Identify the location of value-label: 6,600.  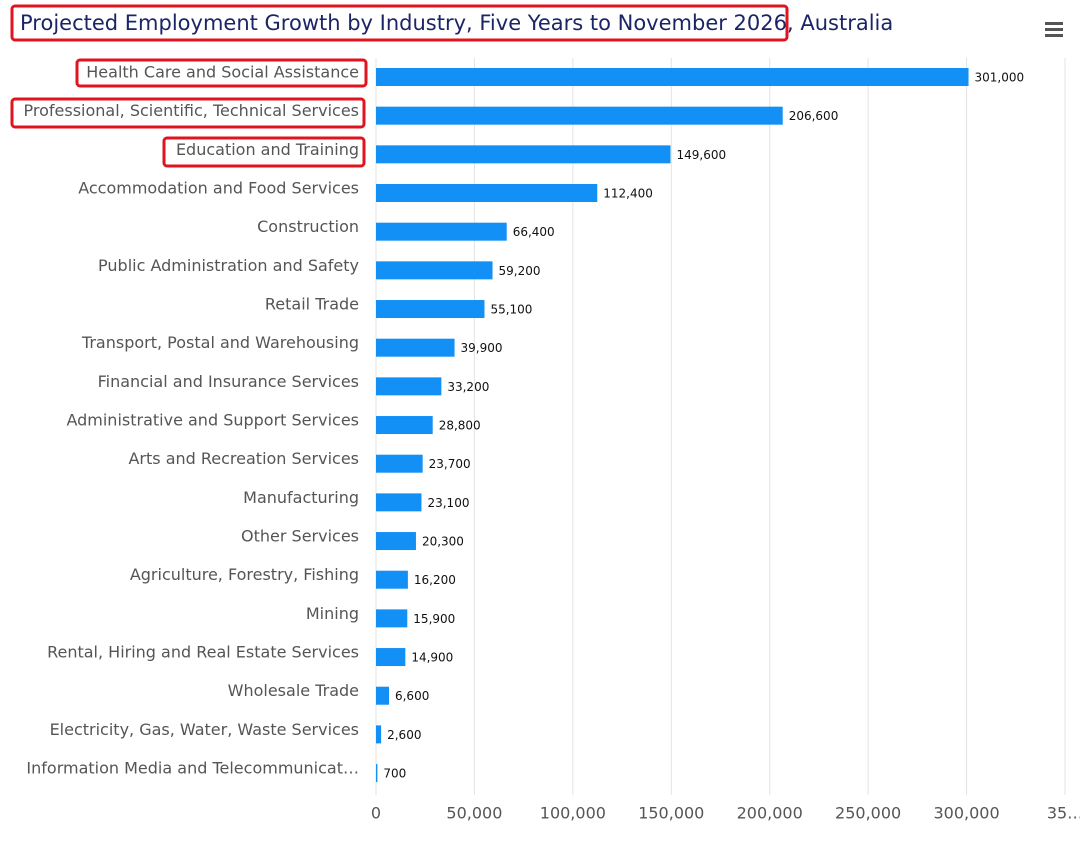
(412, 696).